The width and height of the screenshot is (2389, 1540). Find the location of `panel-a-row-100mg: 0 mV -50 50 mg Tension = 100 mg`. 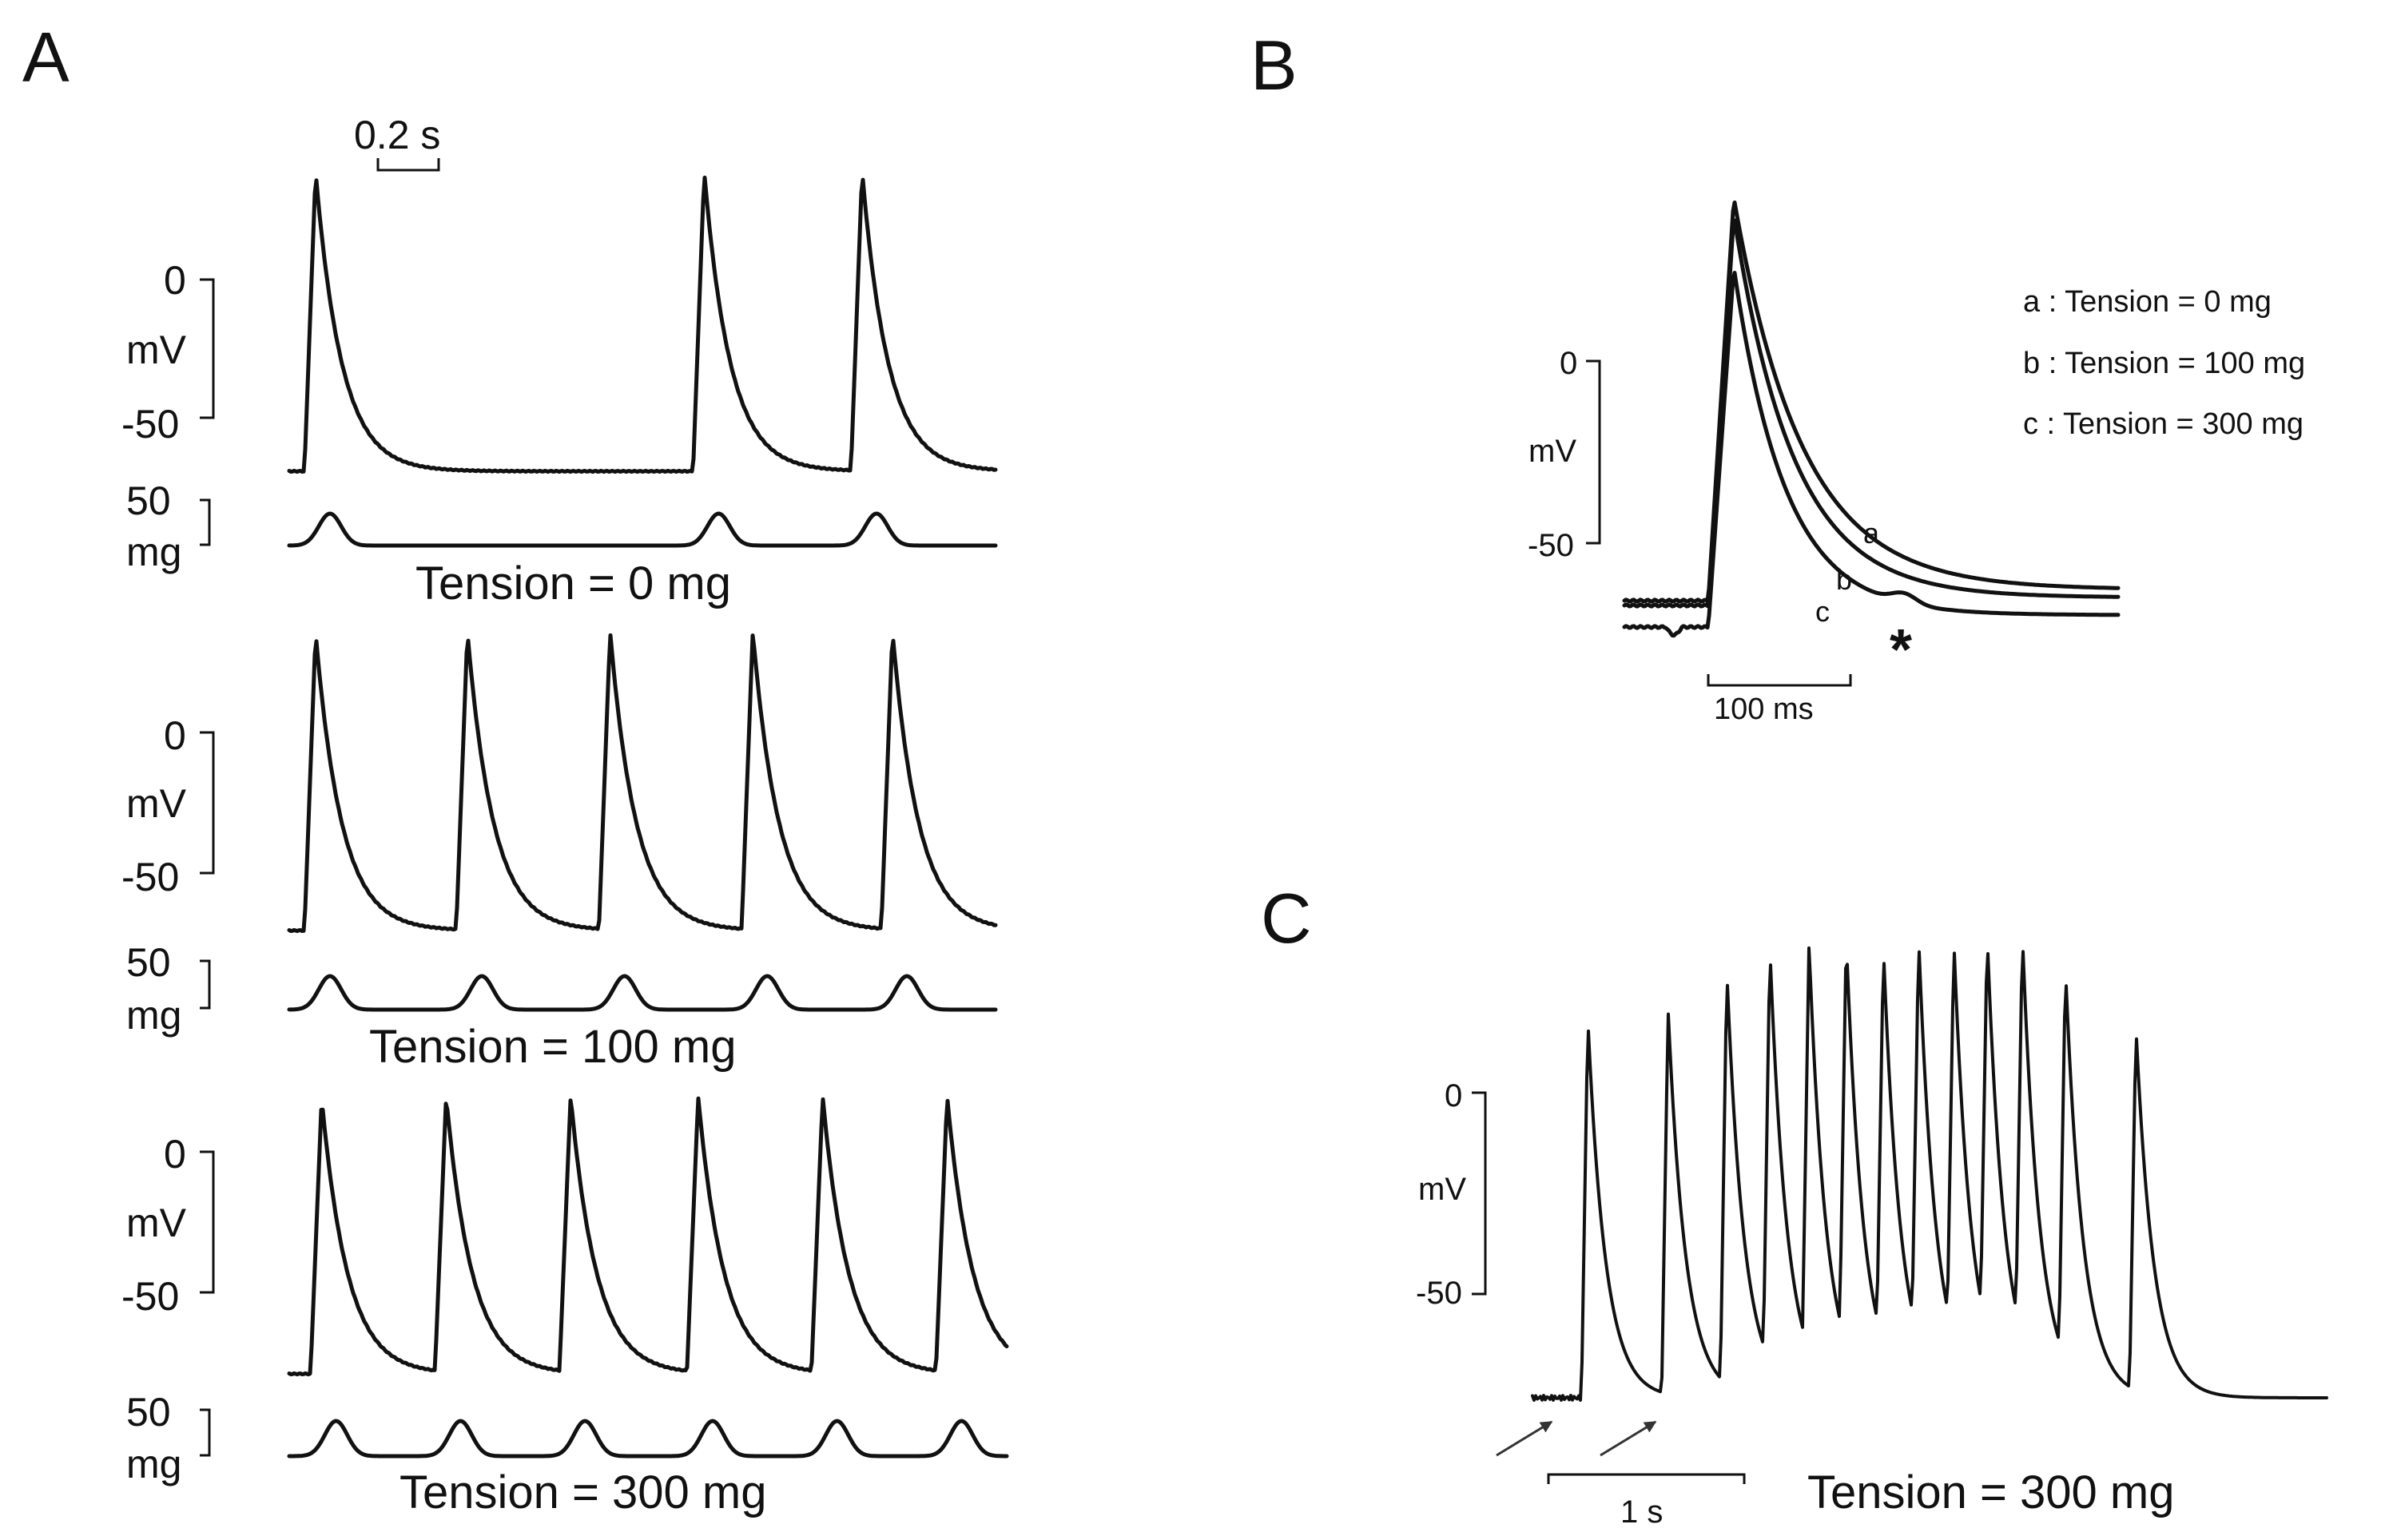

panel-a-row-100mg: 0 mV -50 50 mg Tension = 100 mg is located at coordinates (559, 853).